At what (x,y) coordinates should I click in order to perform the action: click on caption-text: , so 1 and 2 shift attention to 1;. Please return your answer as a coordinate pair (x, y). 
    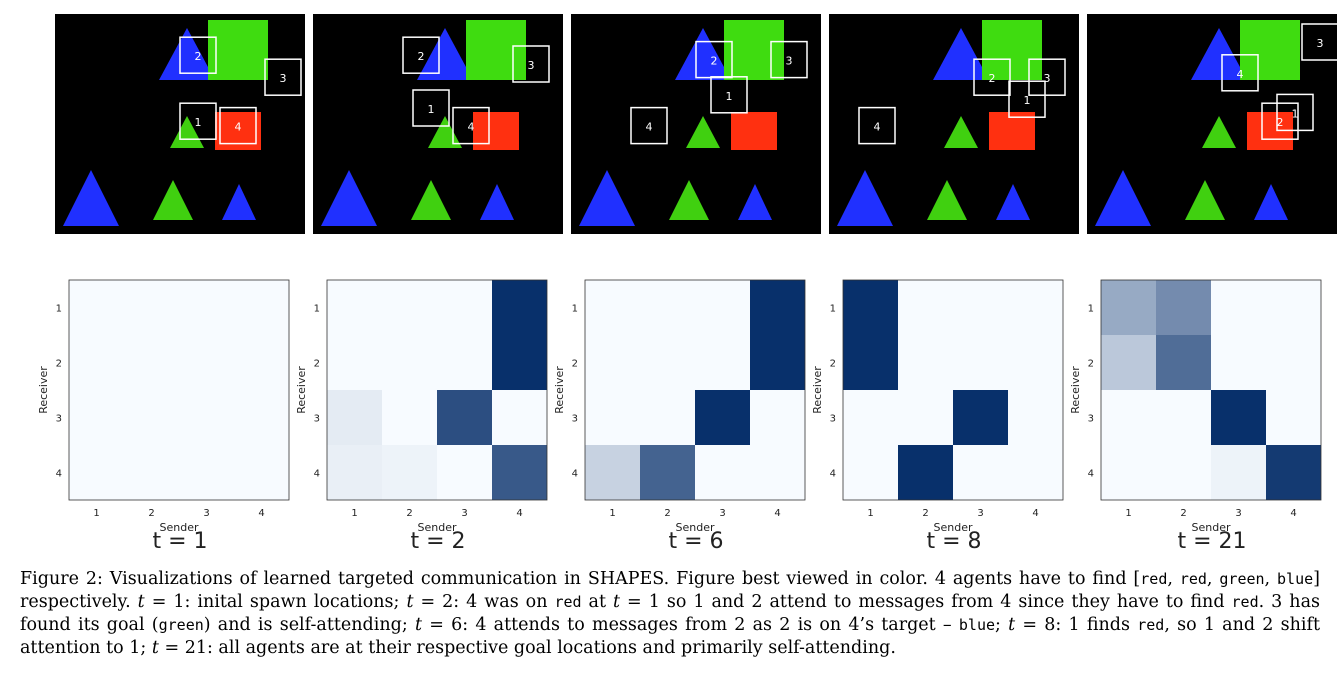
    Looking at the image, I should click on (670, 636).